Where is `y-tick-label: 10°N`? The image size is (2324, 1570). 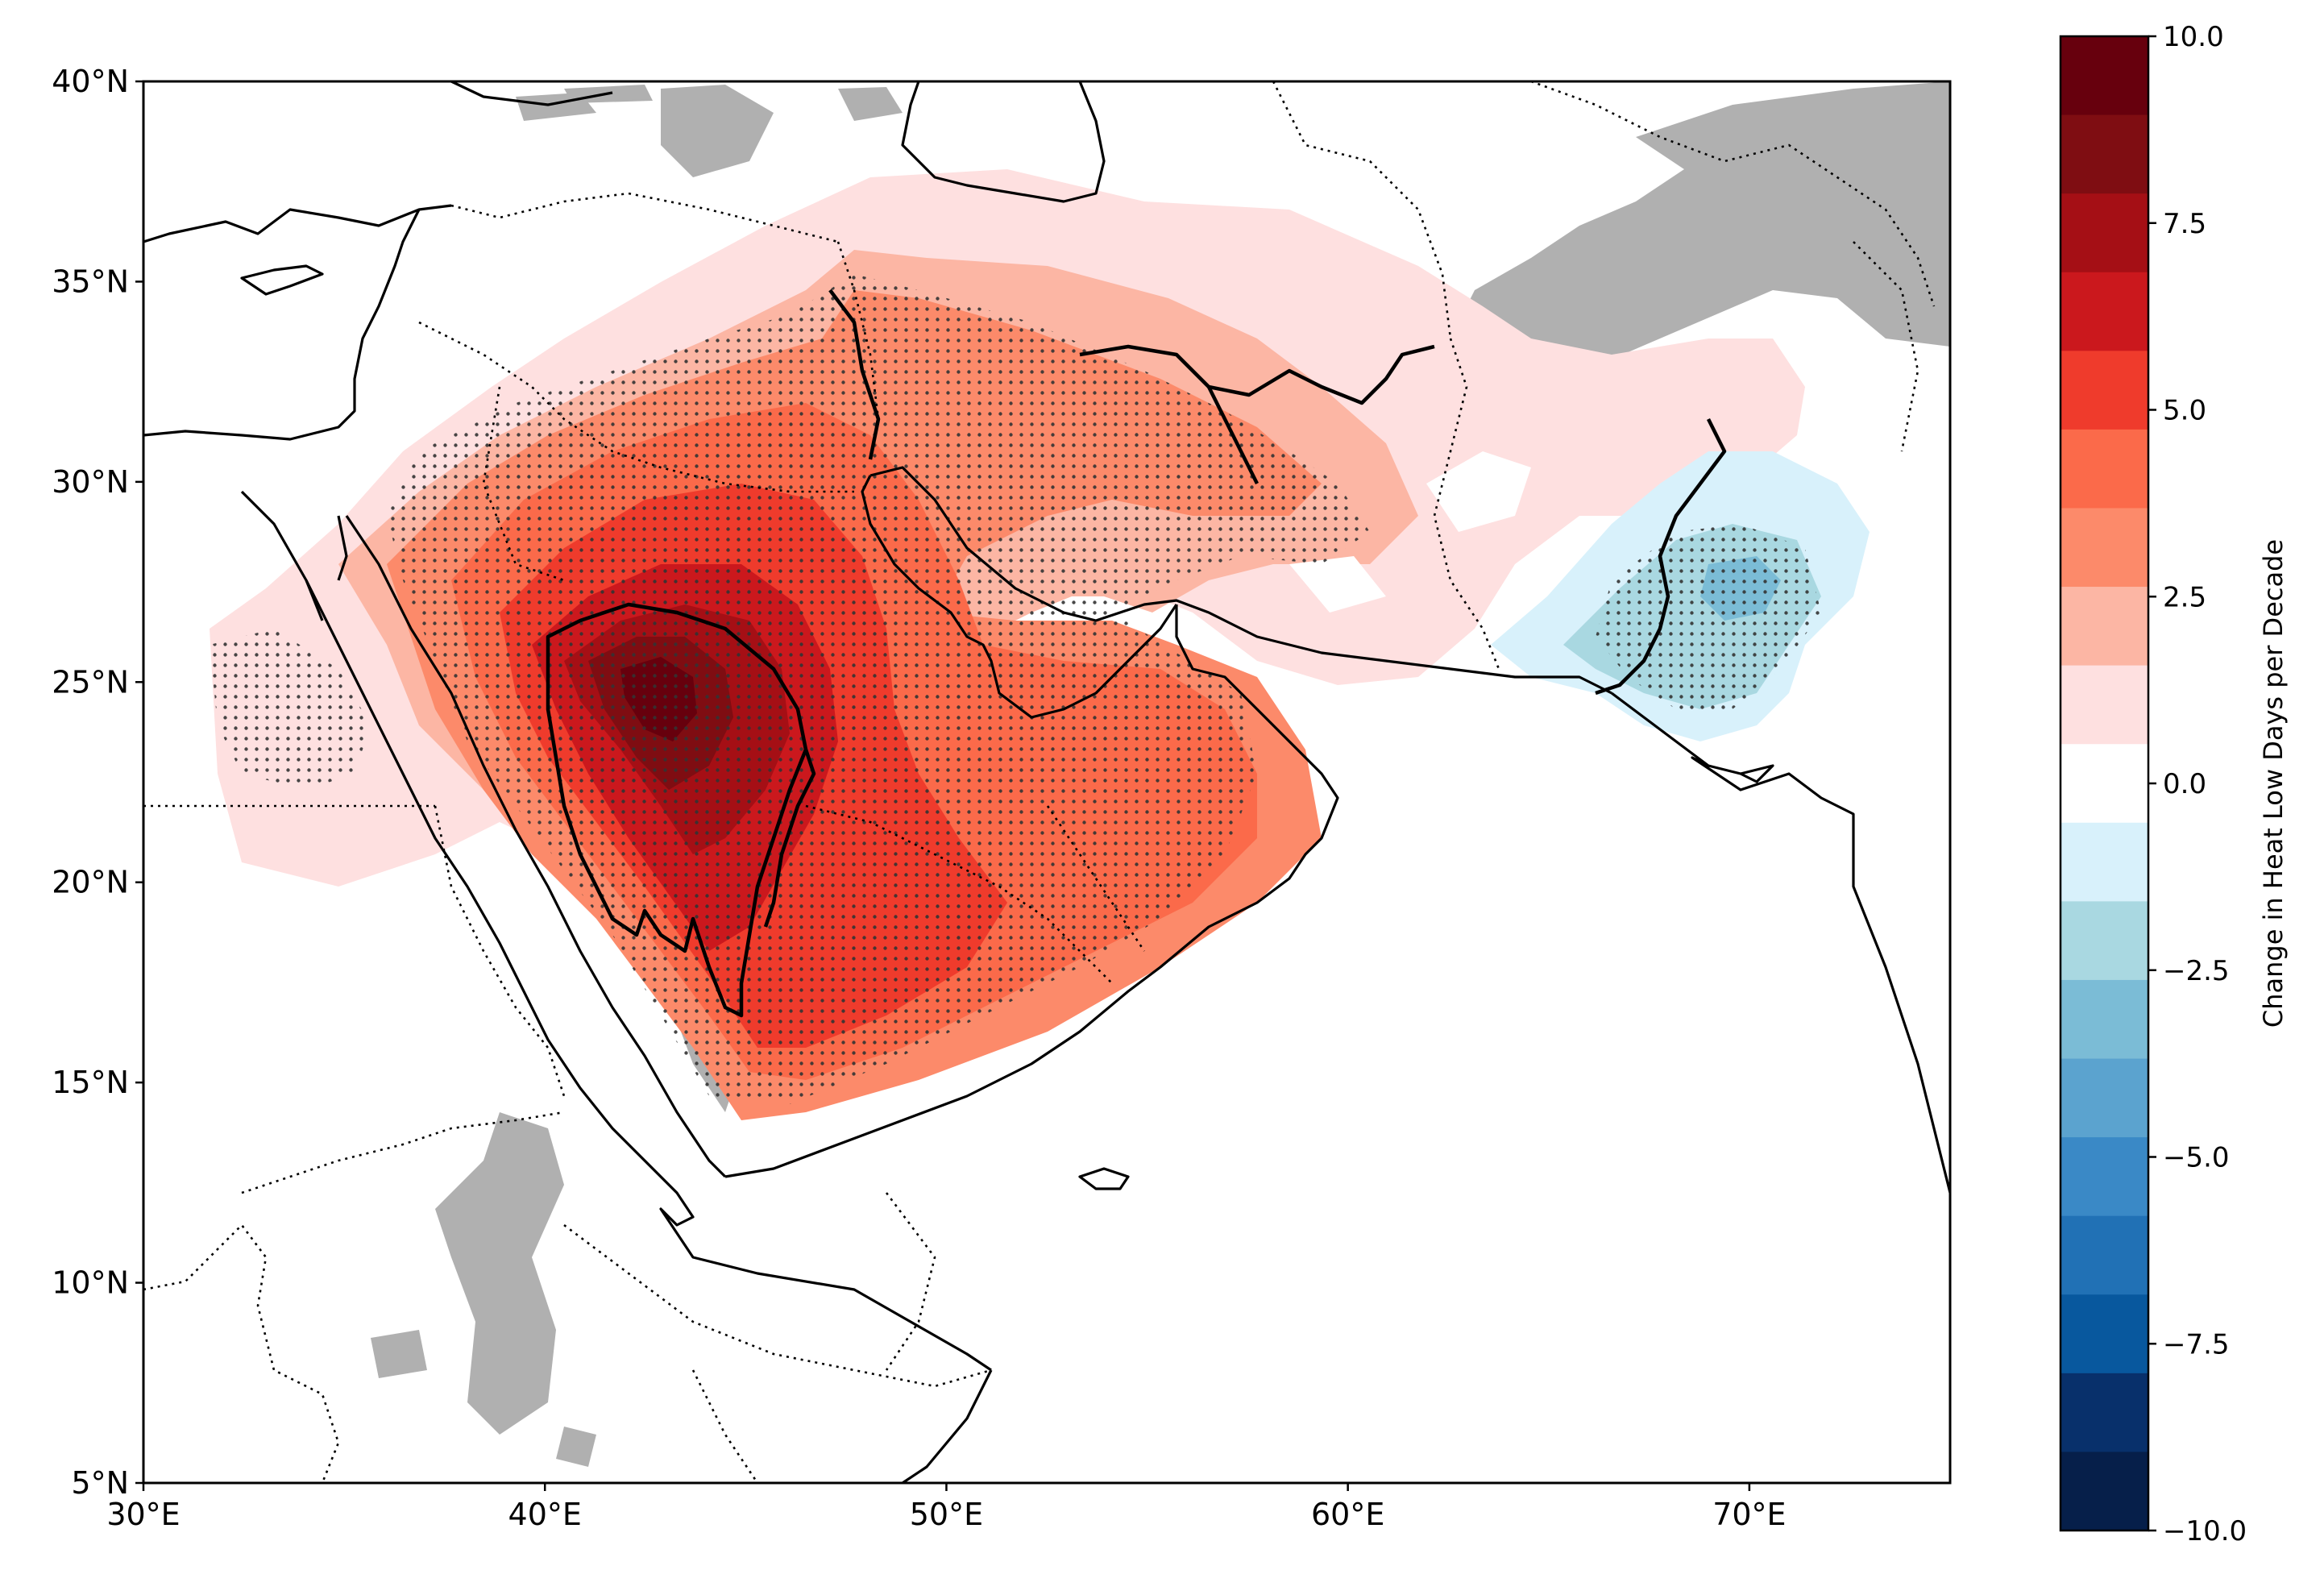 y-tick-label: 10°N is located at coordinates (90, 1283).